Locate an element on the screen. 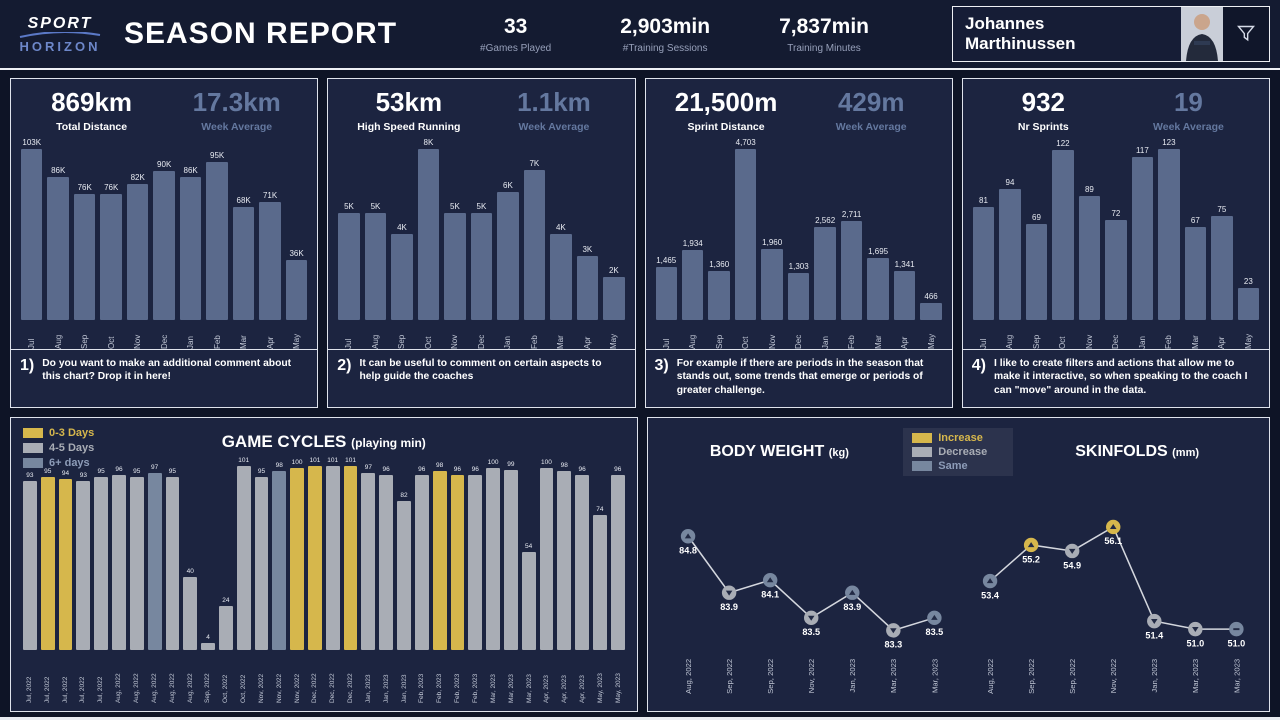 This screenshot has width=1280, height=720. bar: 4 is located at coordinates (208, 642).